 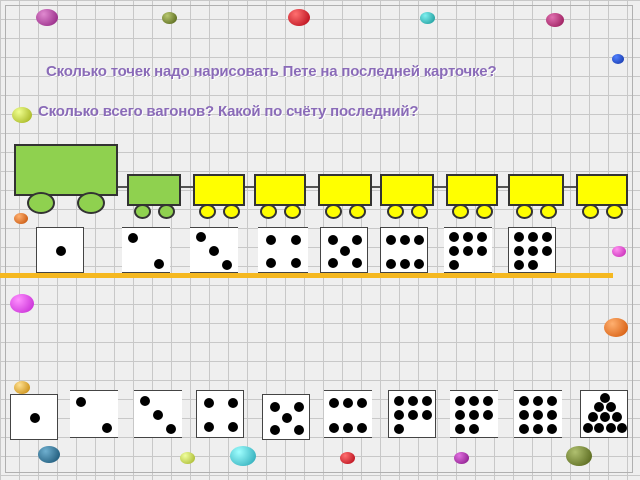 I want to click on tender-car, so click(x=154, y=190).